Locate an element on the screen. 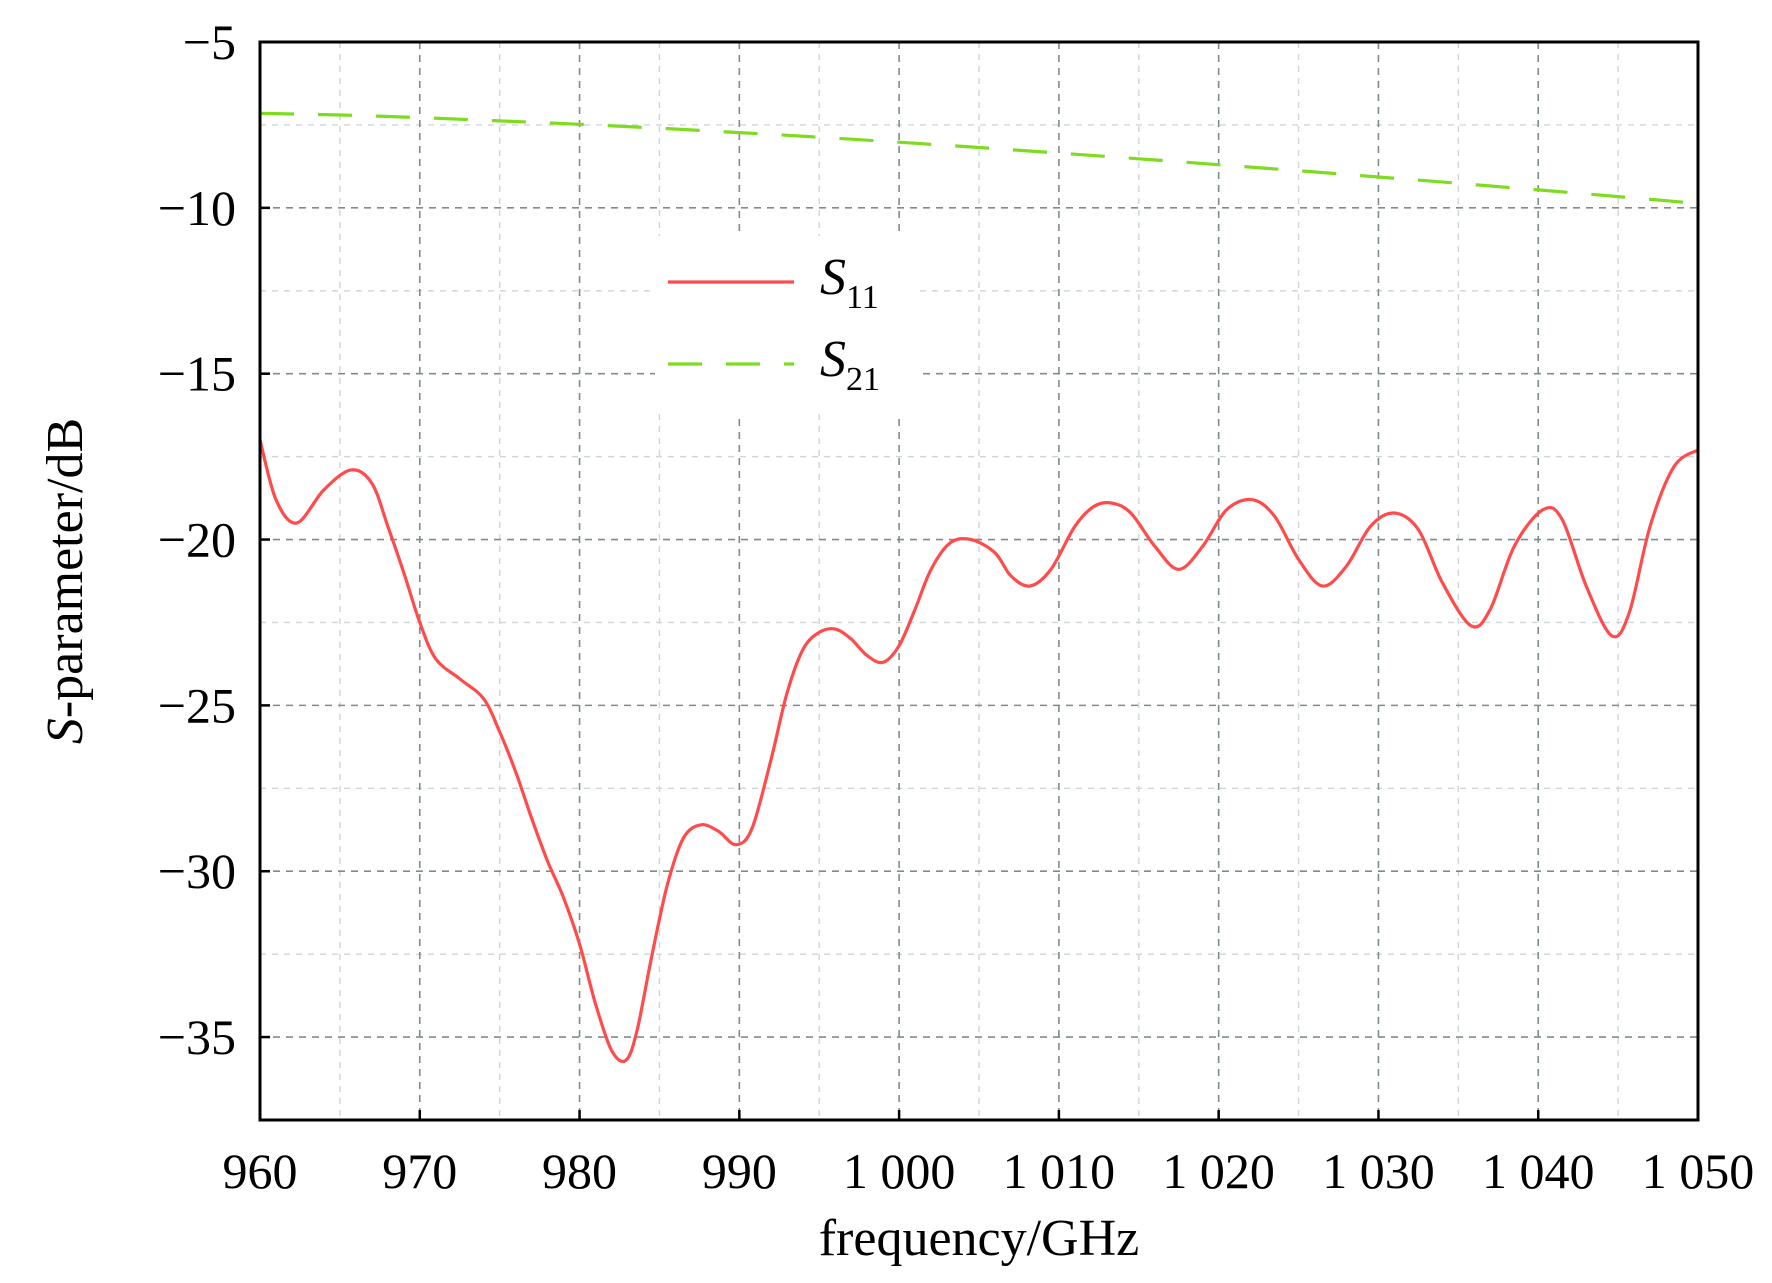  y-tick-label: −30 is located at coordinates (197, 871).